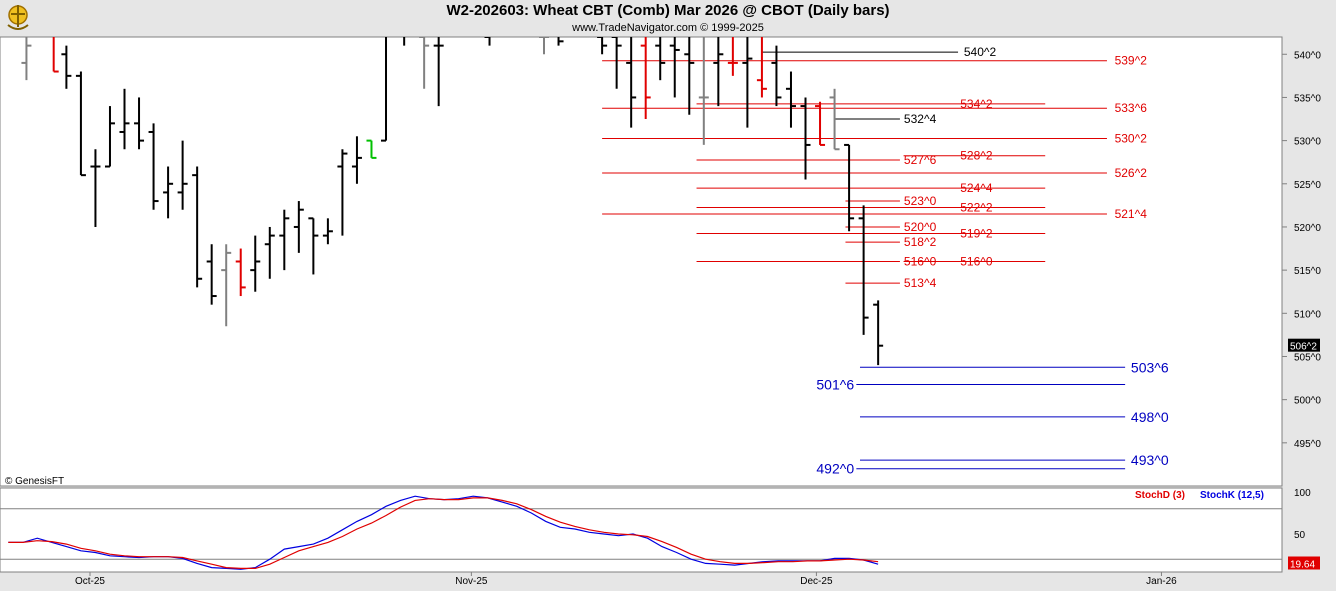  Describe the element at coordinates (1131, 214) in the screenshot. I see `level-label: 521^4` at that location.